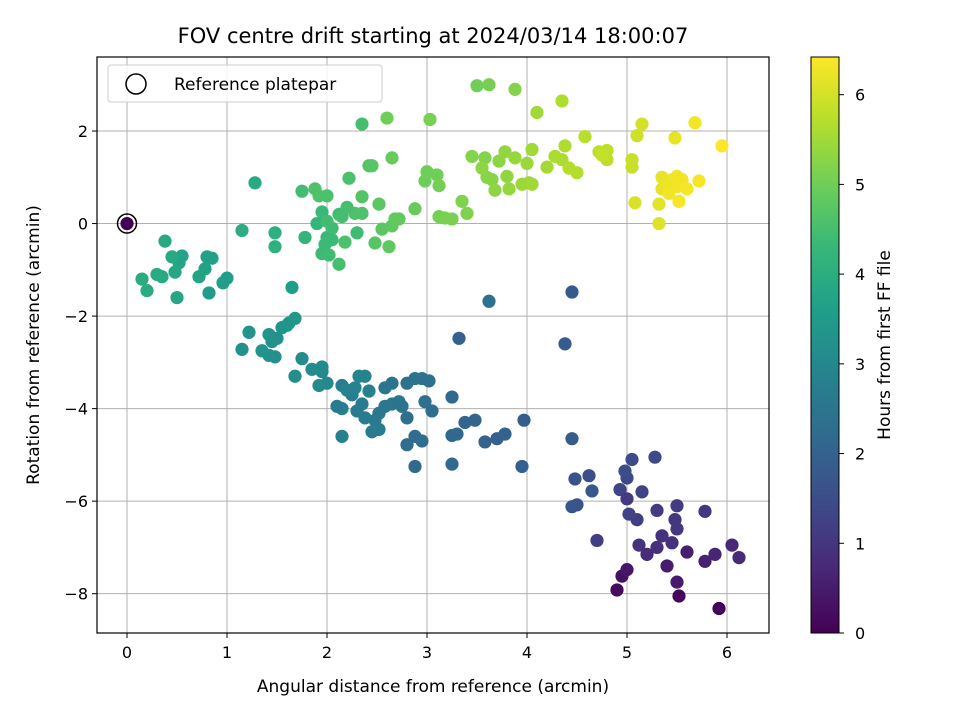  What do you see at coordinates (852, 364) in the screenshot?
I see `colorbar-ticks: 0 1 2 3 4 5 6` at bounding box center [852, 364].